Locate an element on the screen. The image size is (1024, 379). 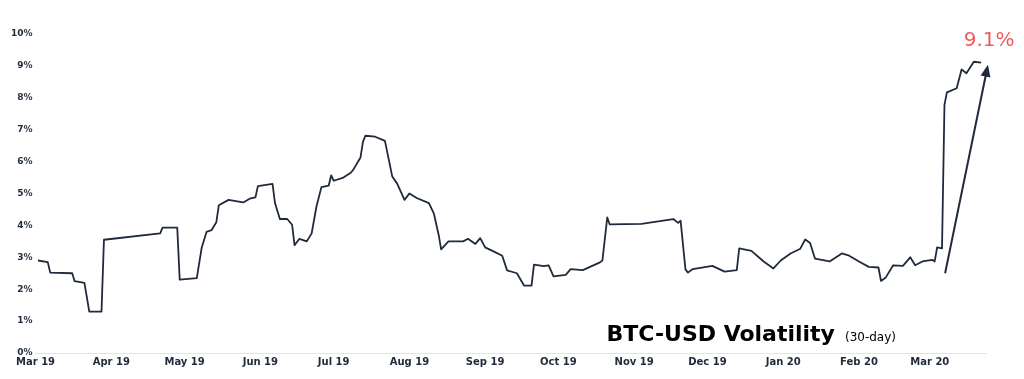
y-tick-label: 9% is located at coordinates (25, 65).